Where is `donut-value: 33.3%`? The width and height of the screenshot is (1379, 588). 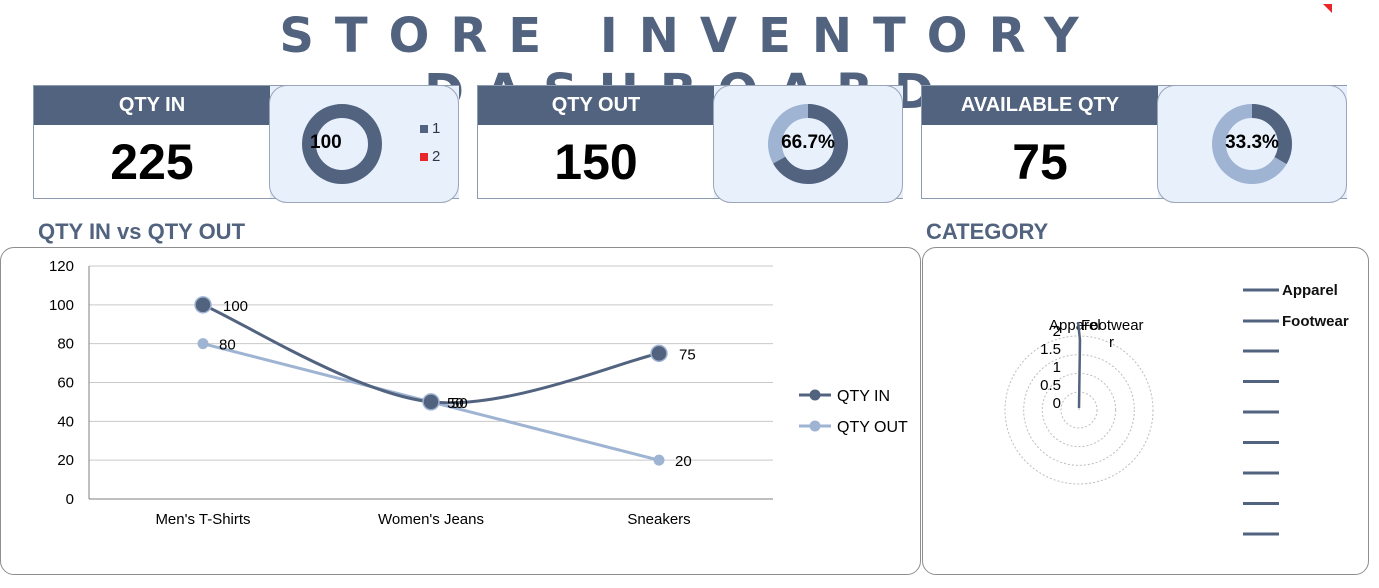 donut-value: 33.3% is located at coordinates (1252, 142).